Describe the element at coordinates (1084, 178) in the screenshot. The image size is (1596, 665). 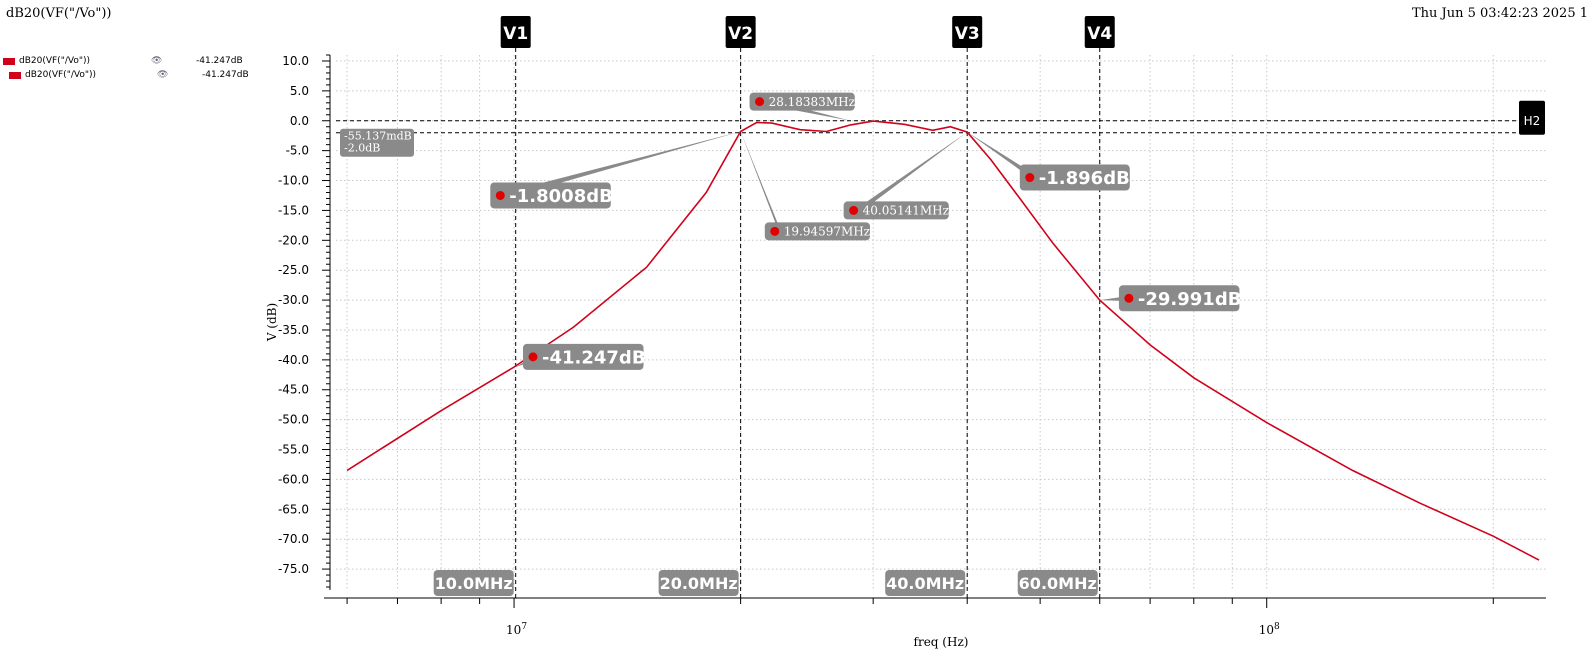
I see `annotation-label: -1.896dB` at that location.